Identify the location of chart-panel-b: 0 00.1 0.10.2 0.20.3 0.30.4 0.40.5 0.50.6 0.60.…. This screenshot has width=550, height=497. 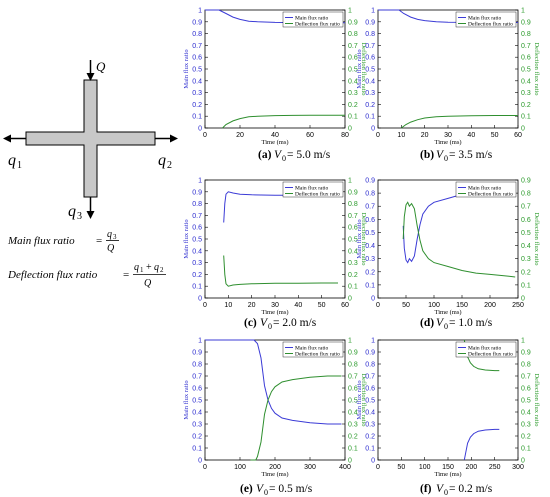
(448, 86).